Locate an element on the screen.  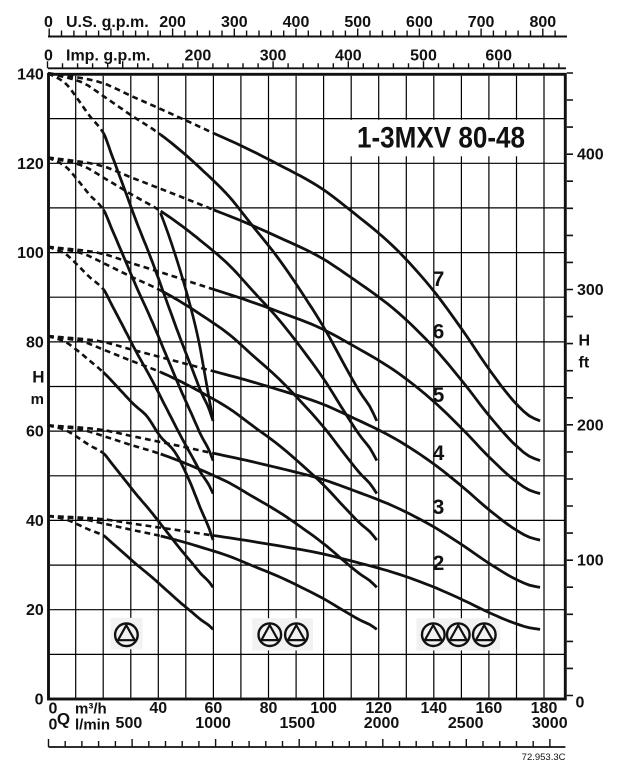
svg-text: Q is located at coordinates (63, 719).